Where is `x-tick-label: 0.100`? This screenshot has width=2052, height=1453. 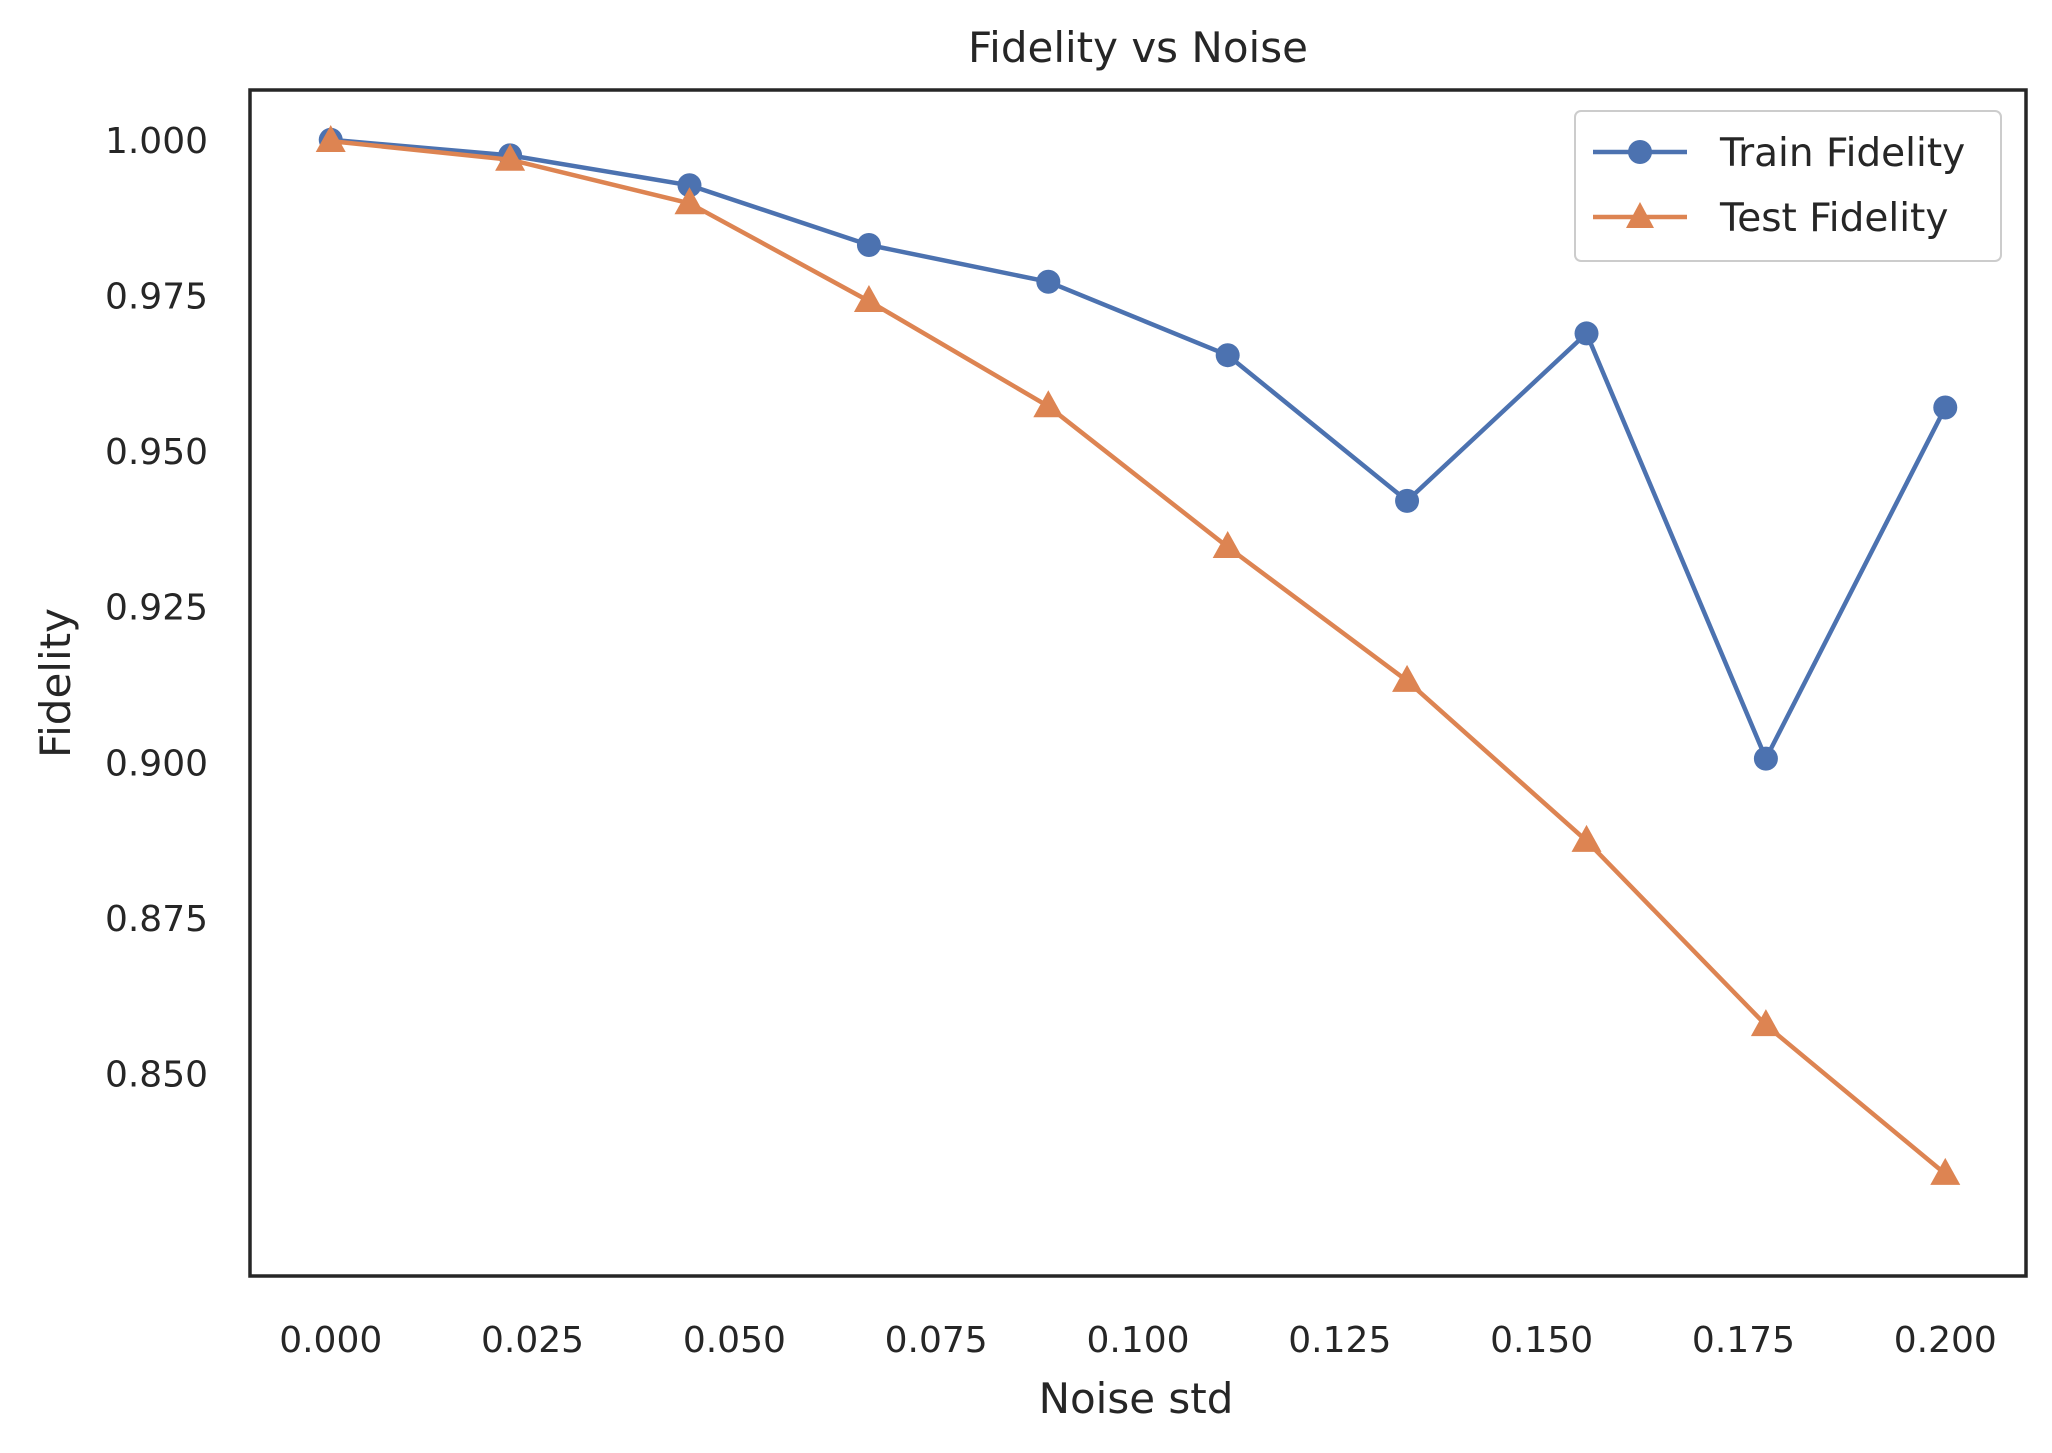 x-tick-label: 0.100 is located at coordinates (1137, 1340).